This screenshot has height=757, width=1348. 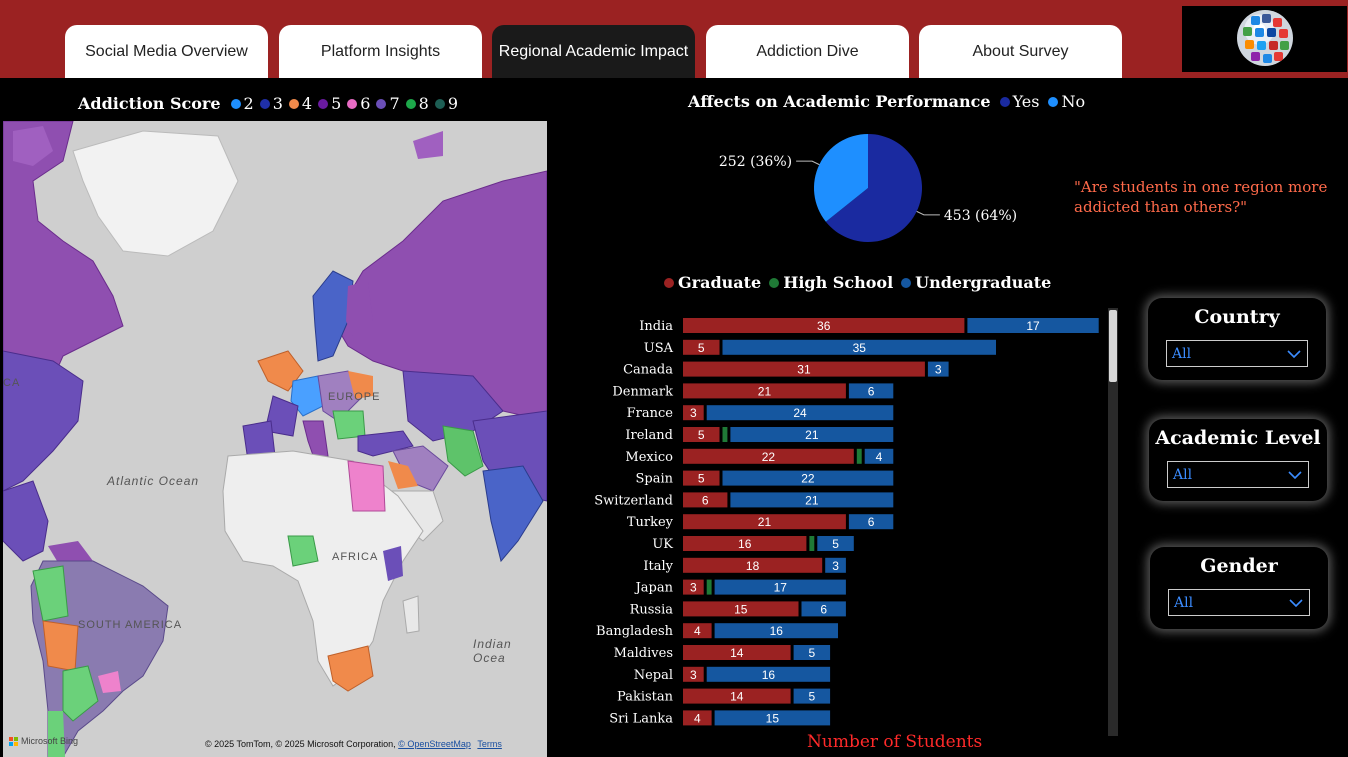 What do you see at coordinates (385, 103) in the screenshot?
I see `map-legend-item: 7` at bounding box center [385, 103].